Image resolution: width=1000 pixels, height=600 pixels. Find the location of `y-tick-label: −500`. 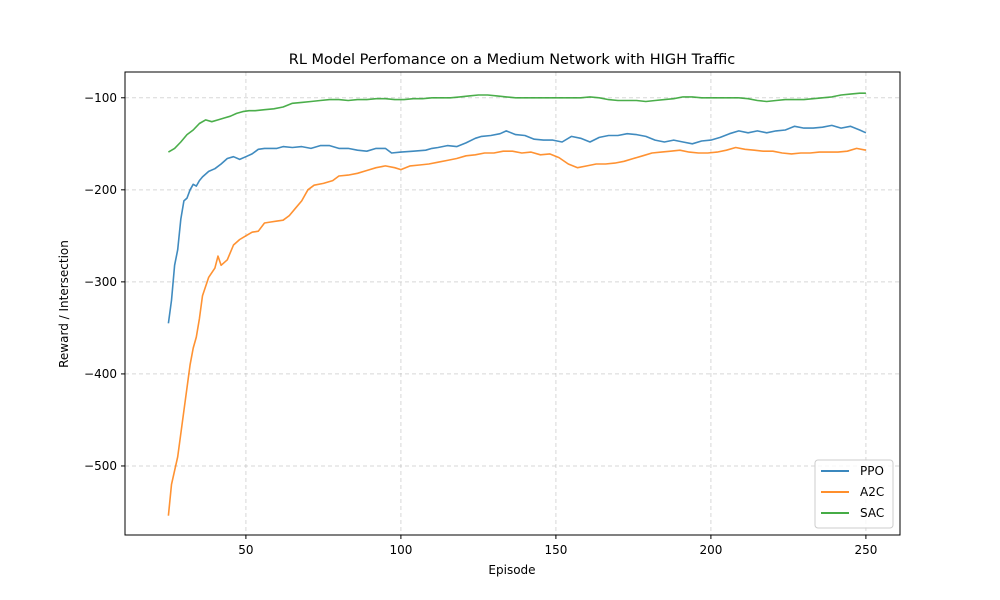

y-tick-label: −500 is located at coordinates (100, 466).